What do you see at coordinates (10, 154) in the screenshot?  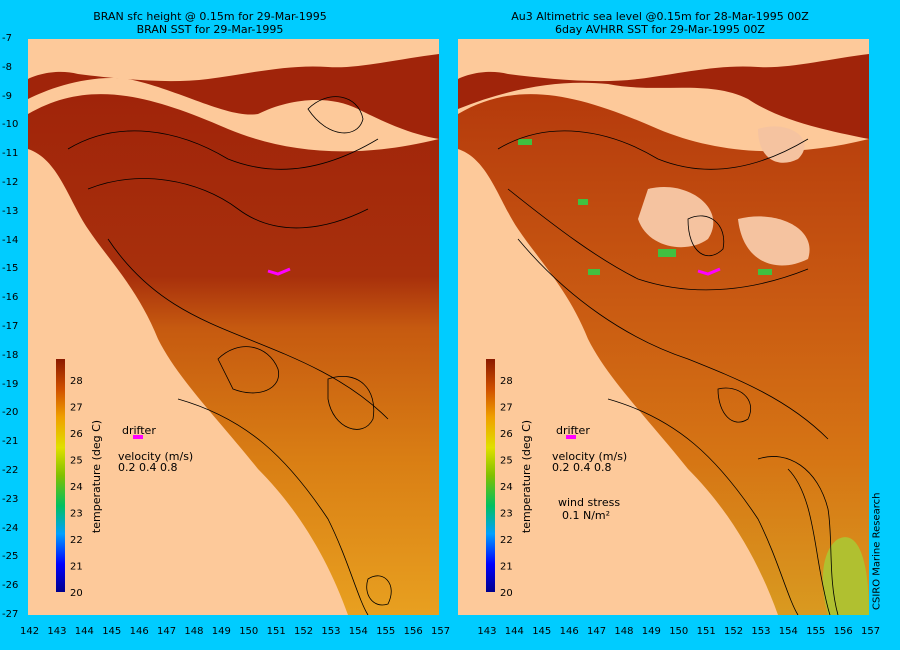 I see `y-tick-label: -11` at bounding box center [10, 154].